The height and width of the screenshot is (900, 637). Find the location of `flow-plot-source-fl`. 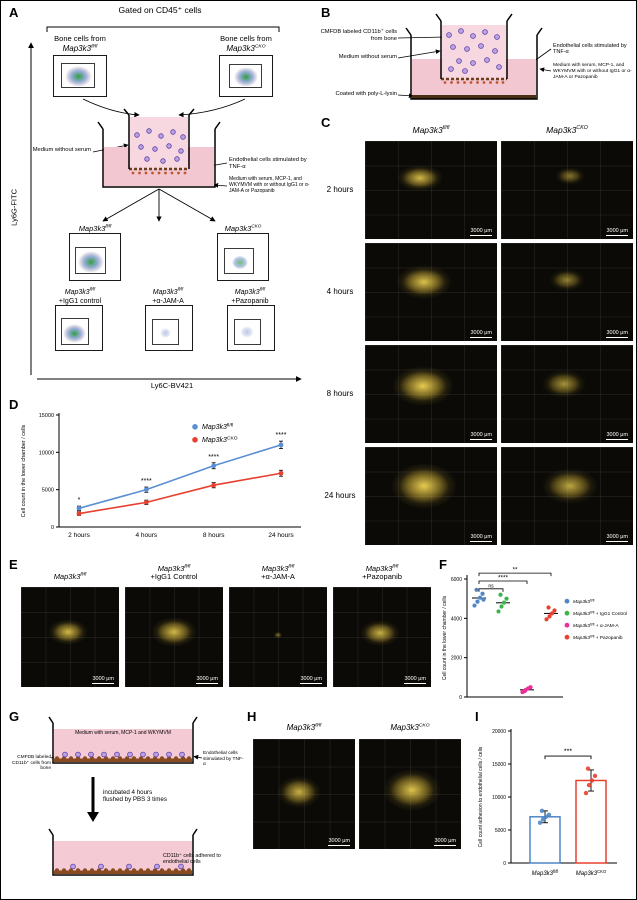

flow-plot-source-fl is located at coordinates (80, 76).